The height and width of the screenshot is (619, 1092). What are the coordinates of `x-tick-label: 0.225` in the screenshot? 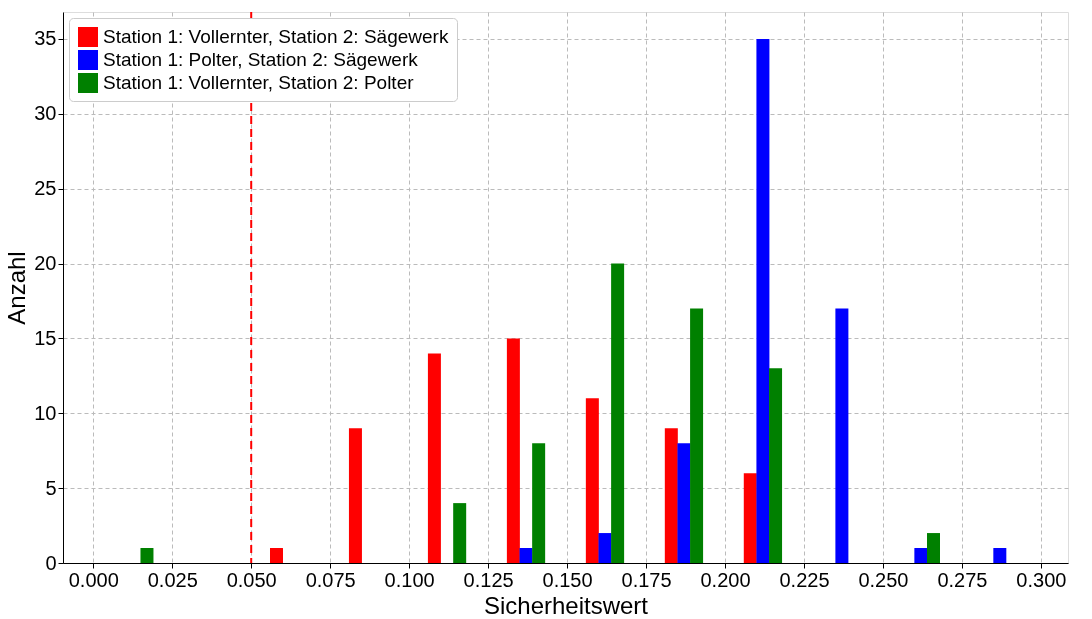 It's located at (804, 579).